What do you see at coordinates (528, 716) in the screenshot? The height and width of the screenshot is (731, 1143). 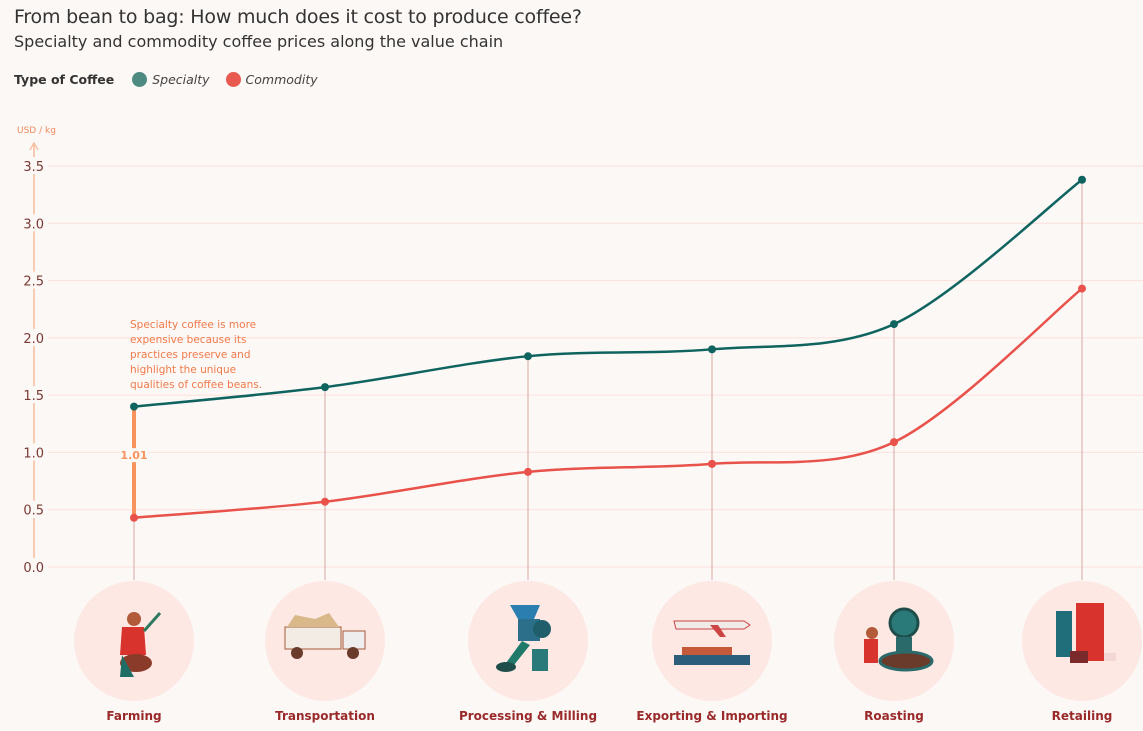 I see `stage-label: Processing & Milling` at bounding box center [528, 716].